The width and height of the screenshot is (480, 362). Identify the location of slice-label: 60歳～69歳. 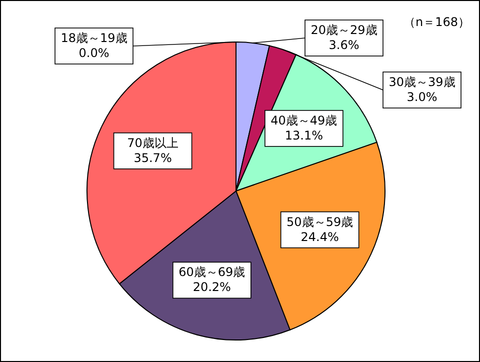
(212, 272).